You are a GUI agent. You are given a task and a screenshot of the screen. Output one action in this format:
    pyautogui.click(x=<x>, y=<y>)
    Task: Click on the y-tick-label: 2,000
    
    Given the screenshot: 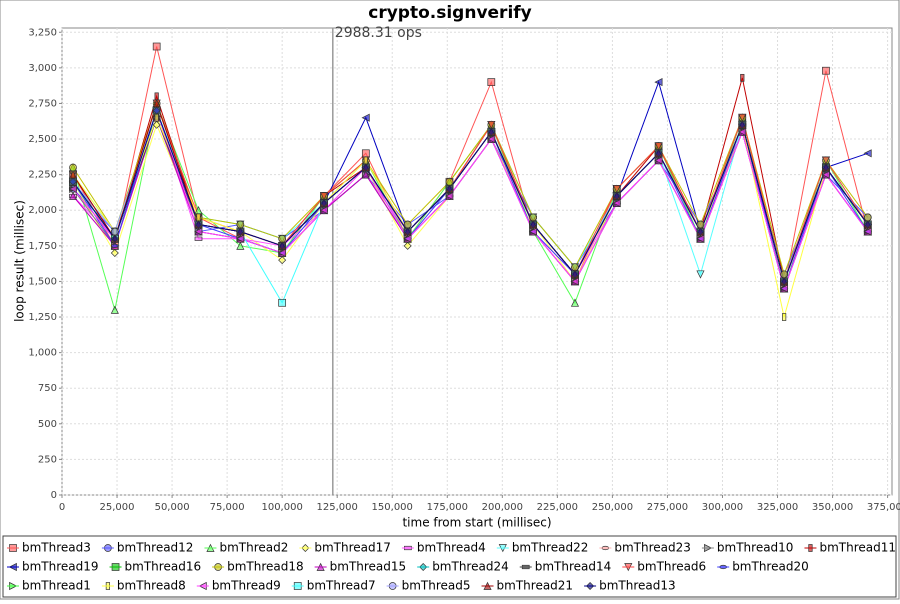 What is the action you would take?
    pyautogui.click(x=42, y=210)
    